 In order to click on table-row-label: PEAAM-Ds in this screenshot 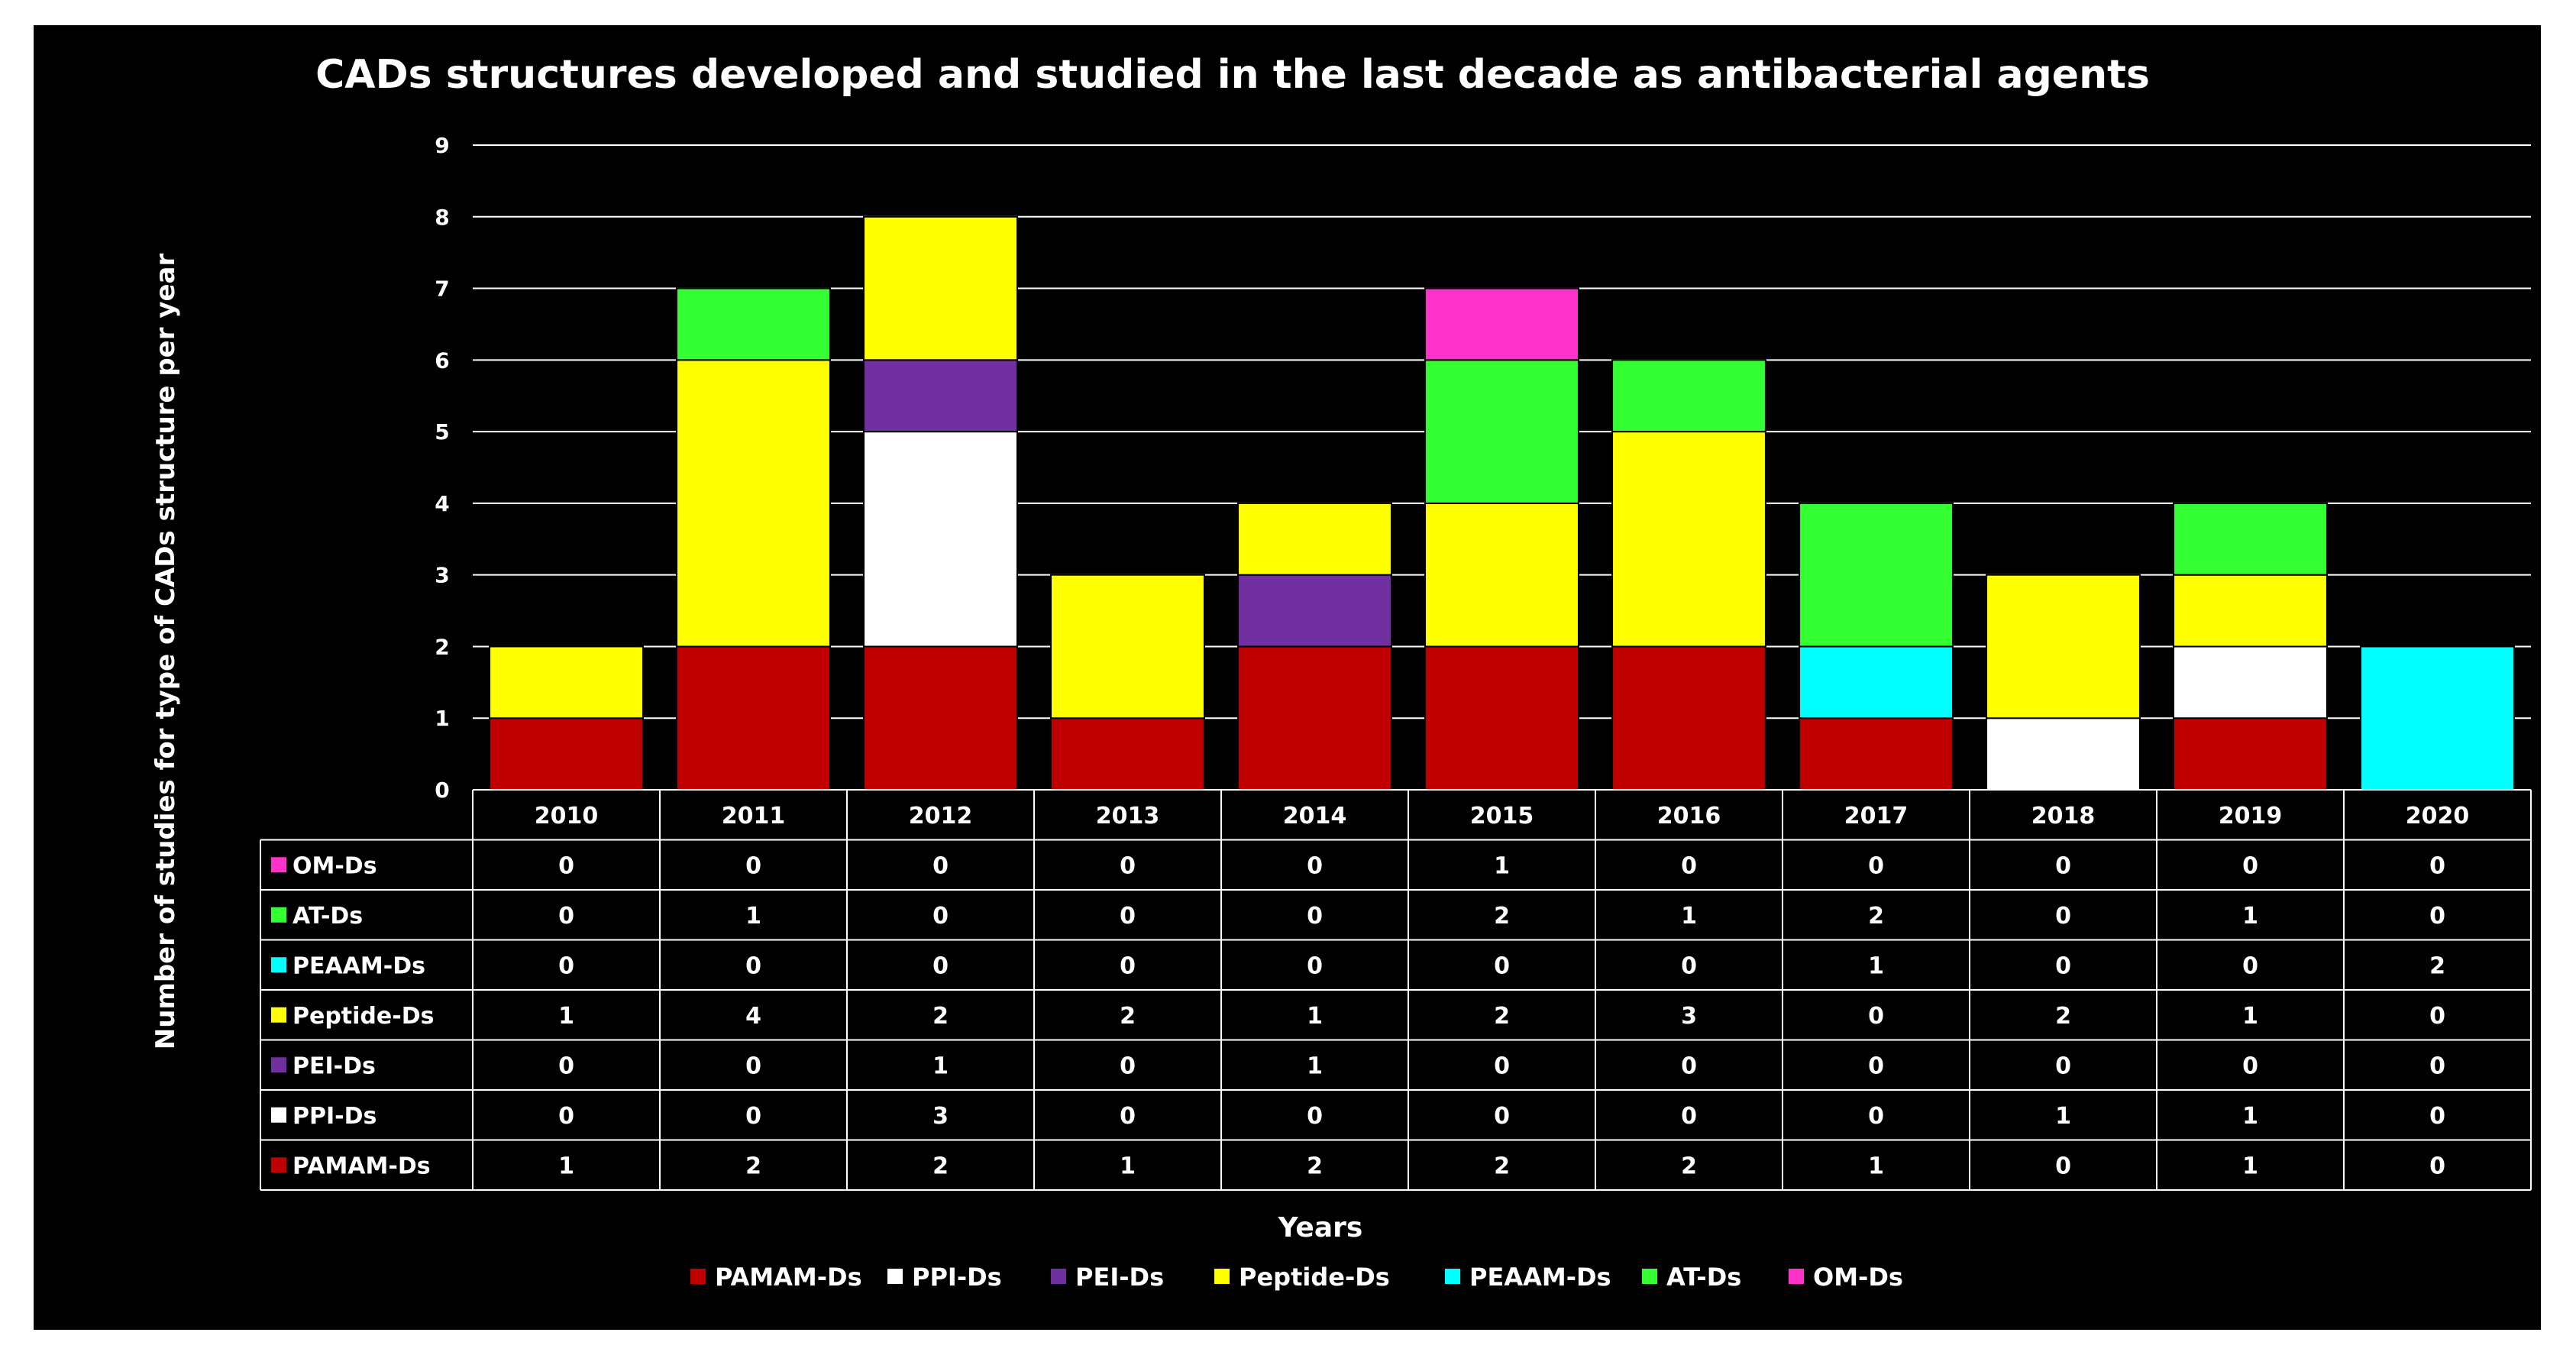, I will do `click(359, 966)`.